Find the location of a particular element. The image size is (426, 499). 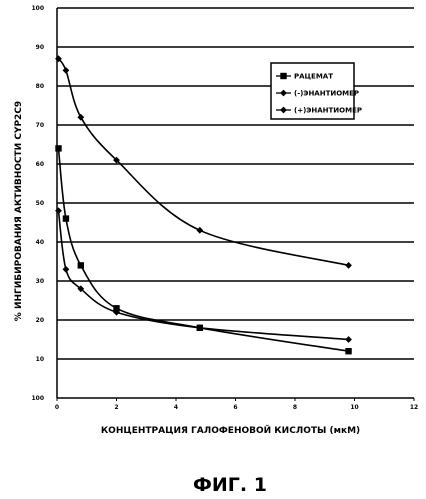

y-tick-label: 60 is located at coordinates (40, 164).